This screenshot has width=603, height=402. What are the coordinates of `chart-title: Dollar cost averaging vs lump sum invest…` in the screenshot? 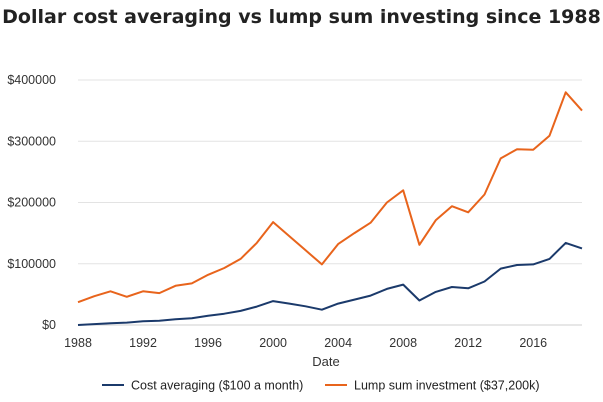 It's located at (301, 17).